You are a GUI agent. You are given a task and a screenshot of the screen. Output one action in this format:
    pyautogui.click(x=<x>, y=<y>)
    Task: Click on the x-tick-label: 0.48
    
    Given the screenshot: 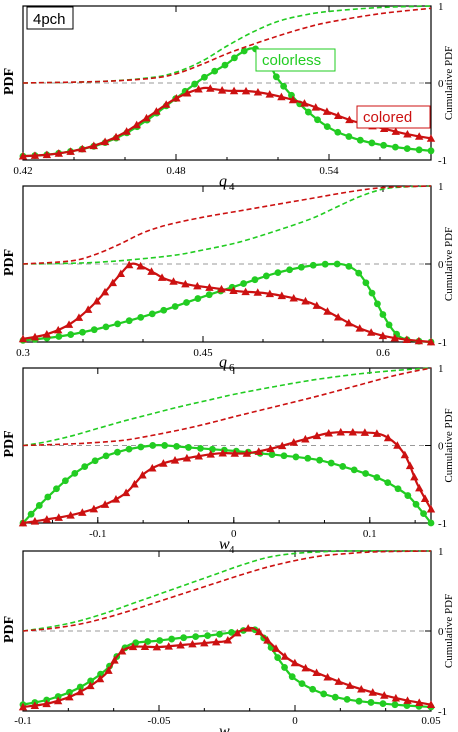 What is the action you would take?
    pyautogui.click(x=176, y=171)
    